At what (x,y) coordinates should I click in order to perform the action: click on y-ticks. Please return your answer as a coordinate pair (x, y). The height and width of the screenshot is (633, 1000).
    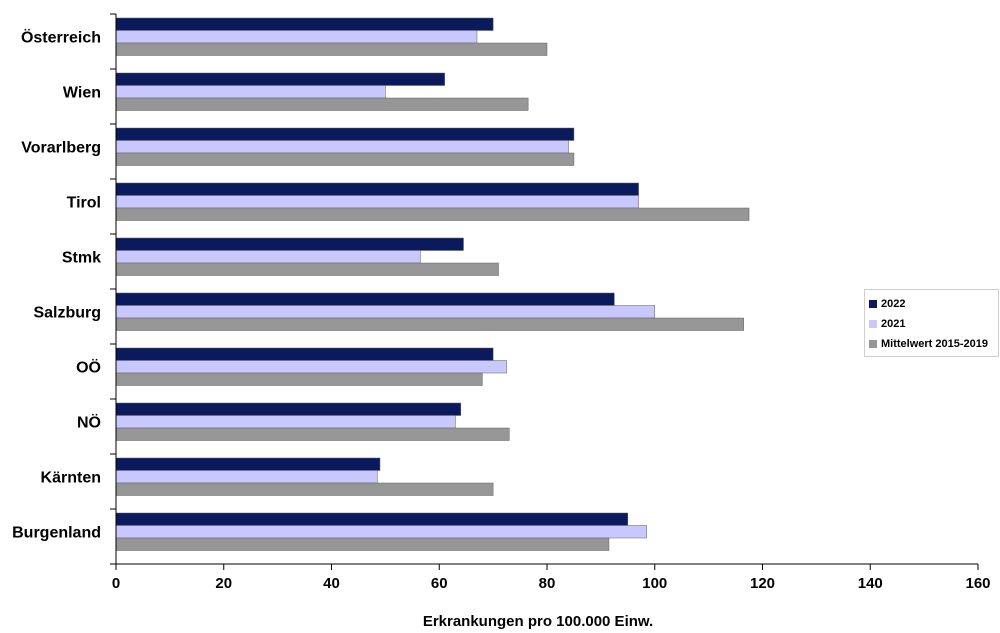
    Looking at the image, I should click on (113, 289).